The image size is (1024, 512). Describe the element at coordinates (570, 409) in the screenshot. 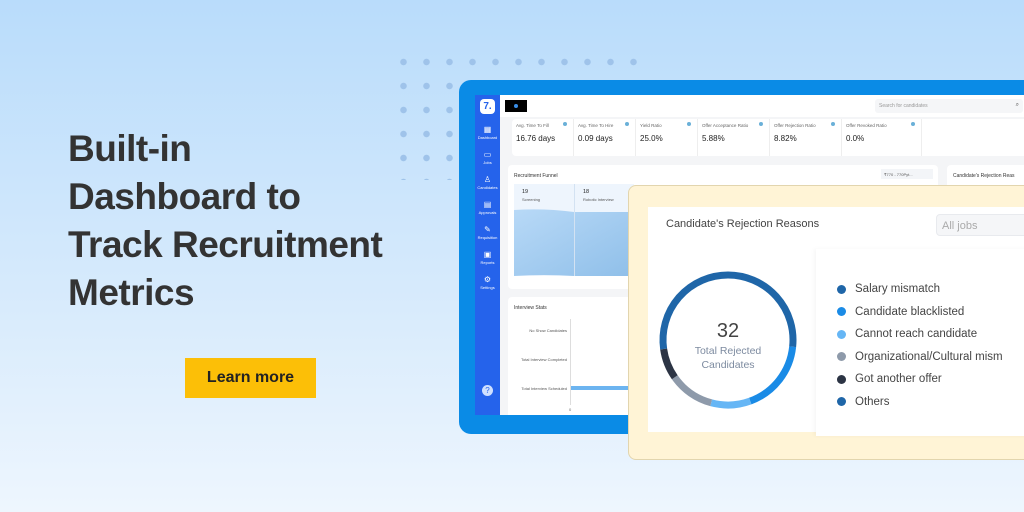

I see `x-tick: 0` at that location.